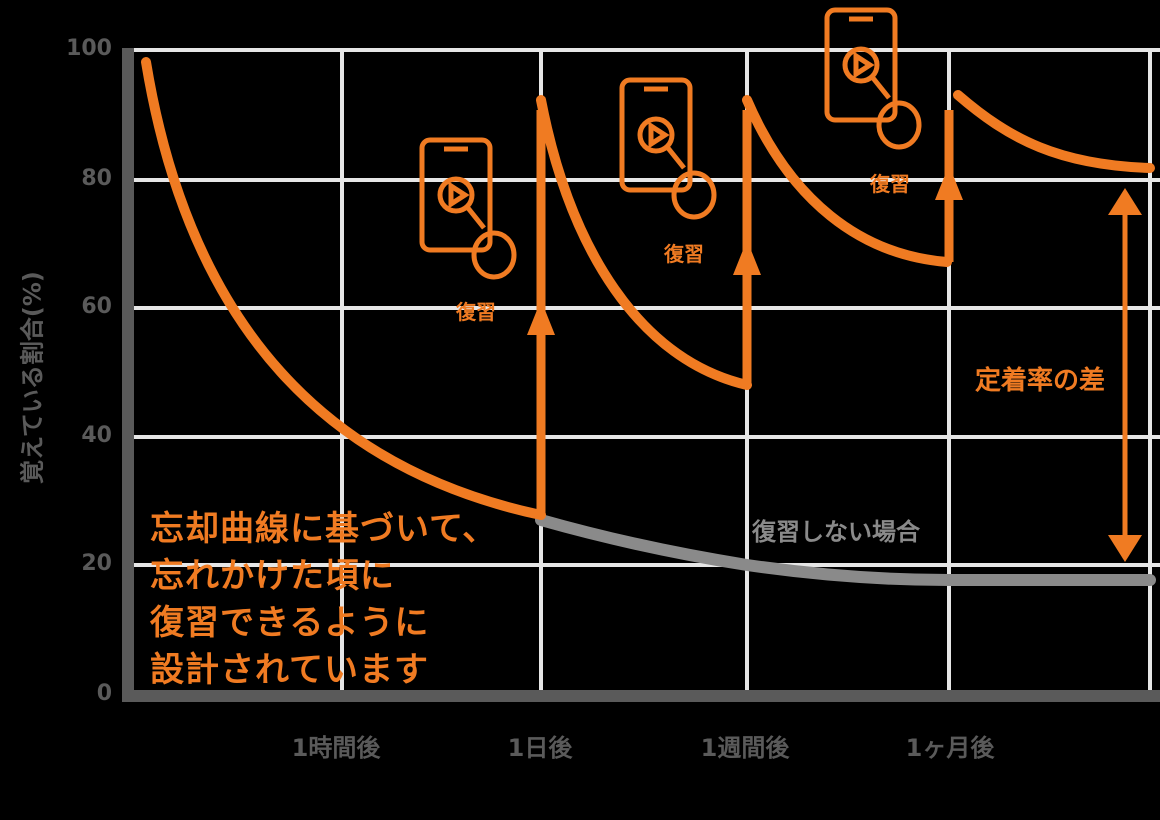 This screenshot has height=820, width=1160. What do you see at coordinates (32, 377) in the screenshot?
I see `y-axis-label: 覚えている割合(%)` at bounding box center [32, 377].